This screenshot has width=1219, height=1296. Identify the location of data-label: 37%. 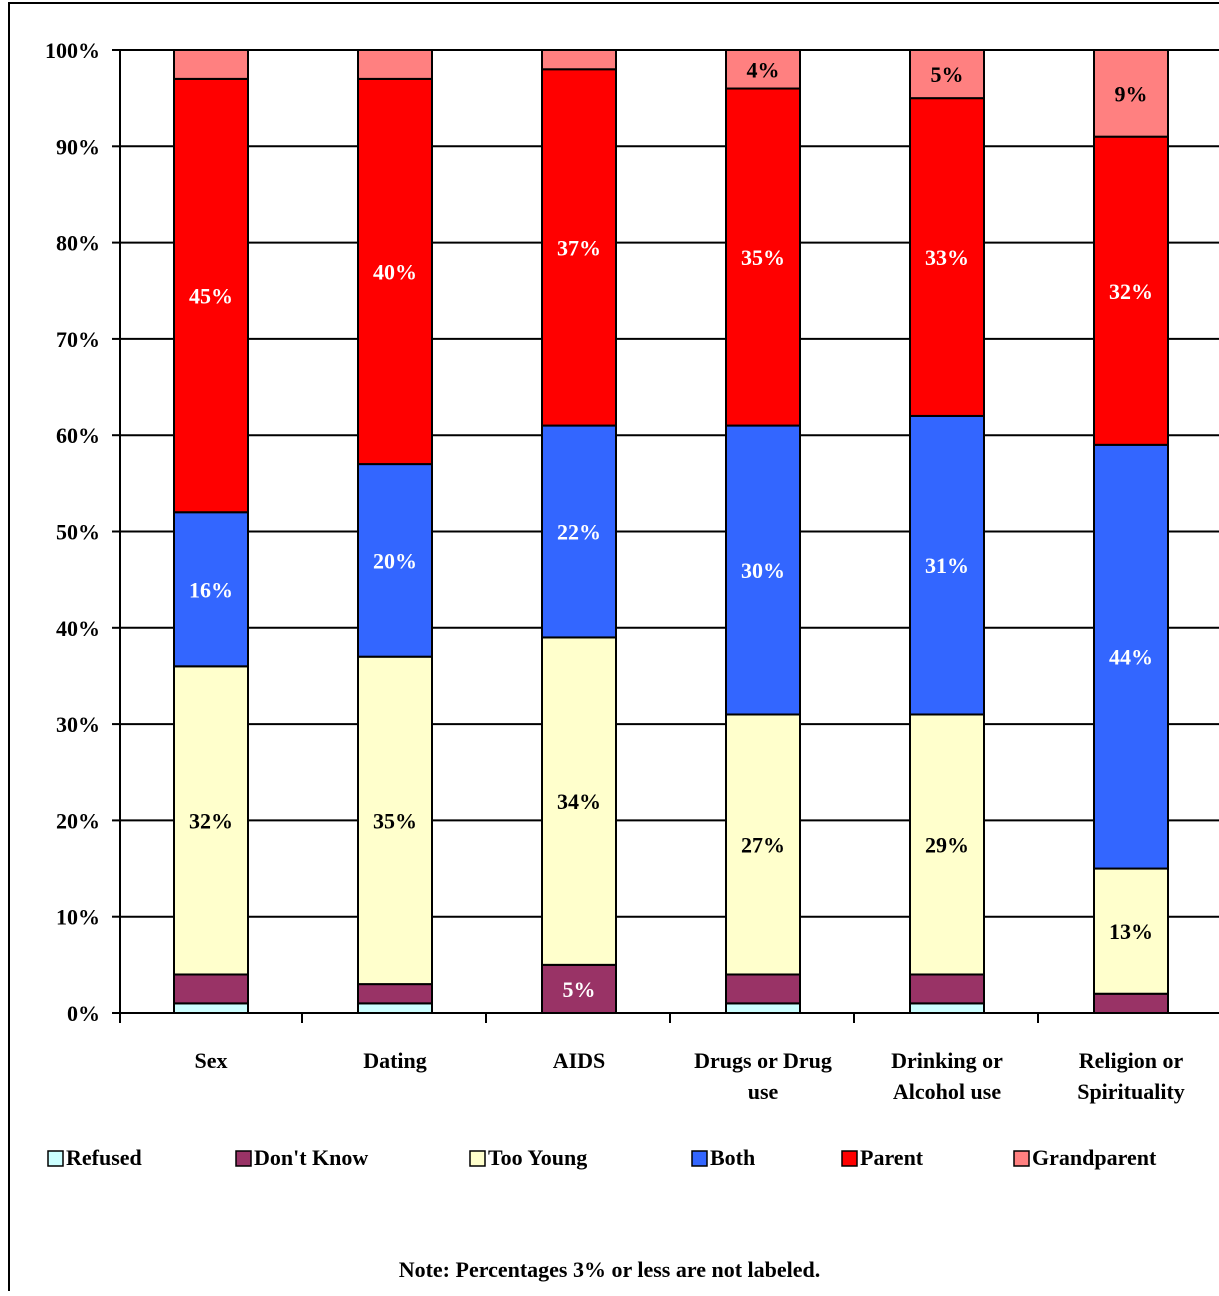
(579, 247).